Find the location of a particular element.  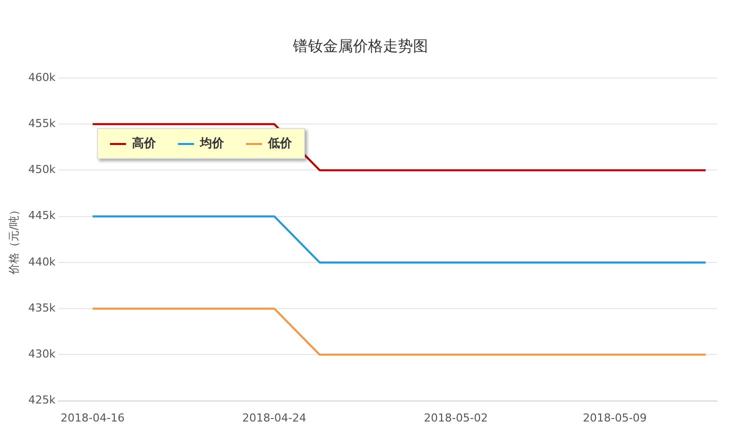

x-tick-label: 2018-04-16 is located at coordinates (92, 417).